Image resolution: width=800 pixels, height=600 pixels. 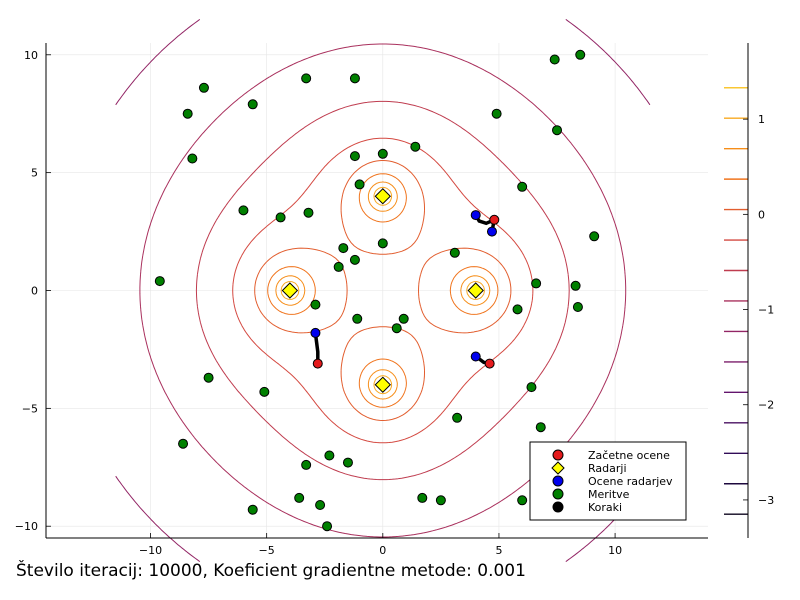 What do you see at coordinates (150, 550) in the screenshot?
I see `x-tick-label: −10` at bounding box center [150, 550].